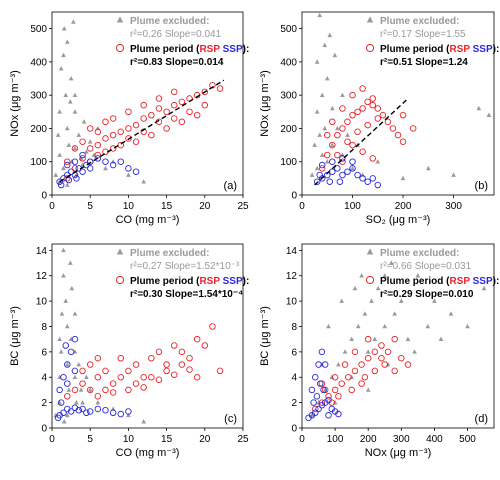  I want to click on y-axis-label: BC (μg m⁻³), so click(15, 336).